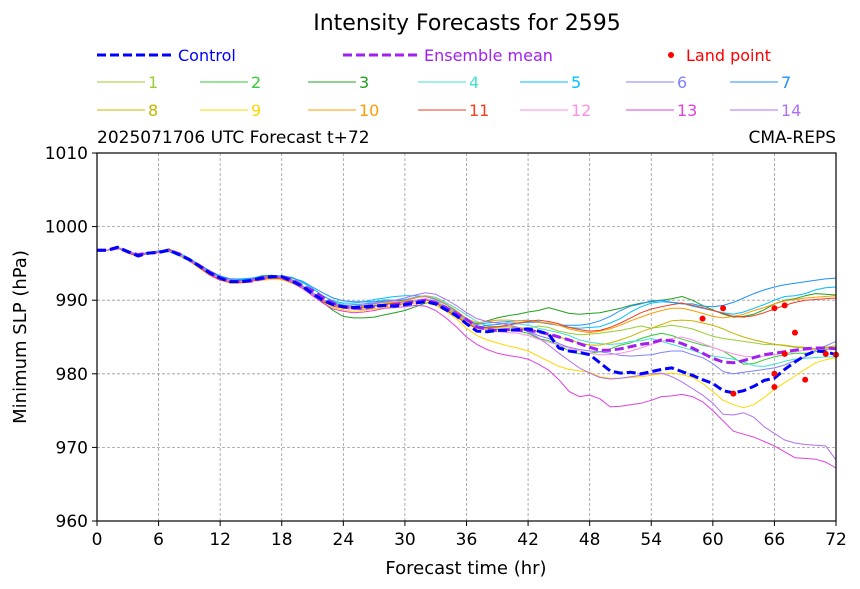  I want to click on y-tick-label: 1000, so click(66, 228).